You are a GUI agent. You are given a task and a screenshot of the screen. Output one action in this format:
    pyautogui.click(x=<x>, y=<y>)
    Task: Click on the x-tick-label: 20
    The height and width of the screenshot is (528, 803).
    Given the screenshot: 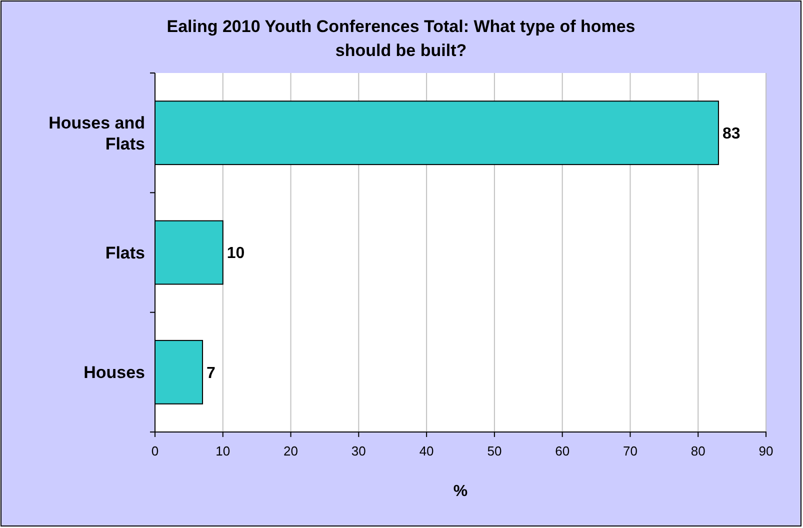 What is the action you would take?
    pyautogui.click(x=291, y=451)
    